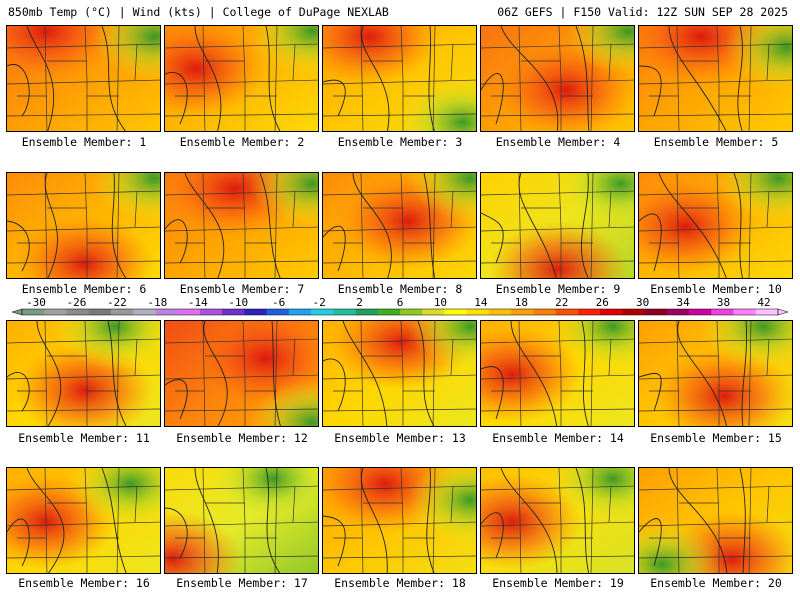 Image resolution: width=800 pixels, height=600 pixels. I want to click on colorbar-tick-label: 14, so click(481, 302).